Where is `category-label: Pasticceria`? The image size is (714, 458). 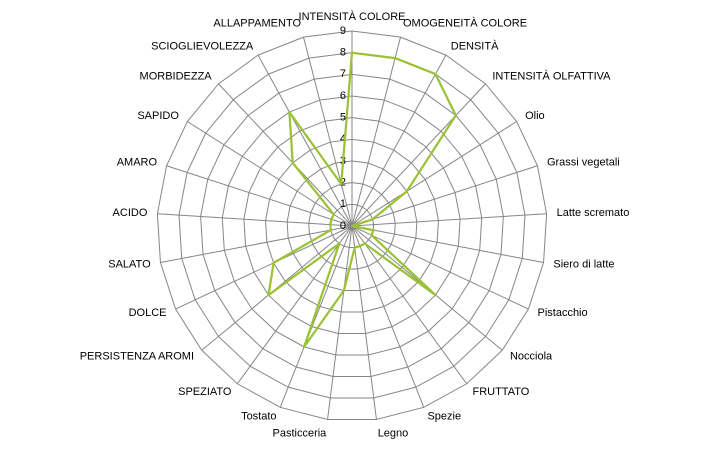 category-label: Pasticceria is located at coordinates (300, 433).